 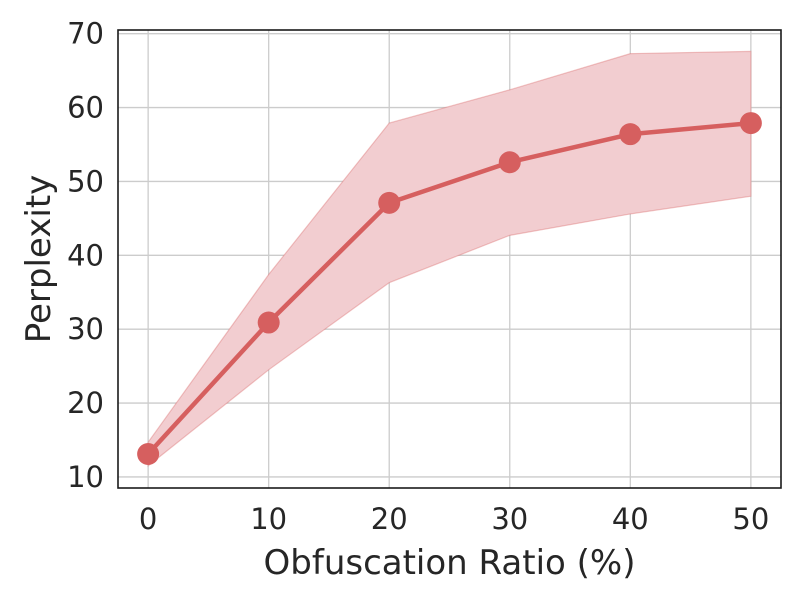 What do you see at coordinates (85, 403) in the screenshot?
I see `y-tick-label: 20` at bounding box center [85, 403].